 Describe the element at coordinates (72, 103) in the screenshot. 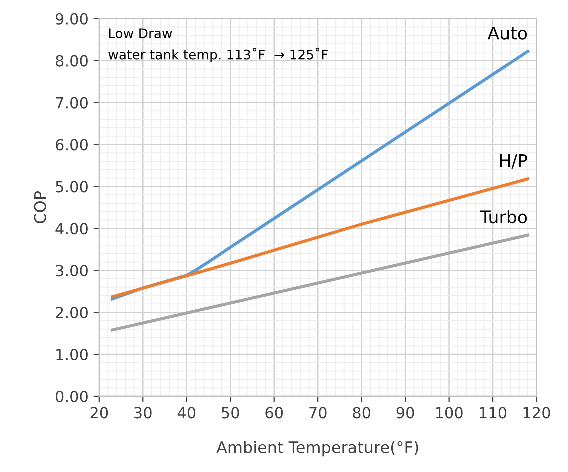

I see `y-tick-label: 7.00` at that location.